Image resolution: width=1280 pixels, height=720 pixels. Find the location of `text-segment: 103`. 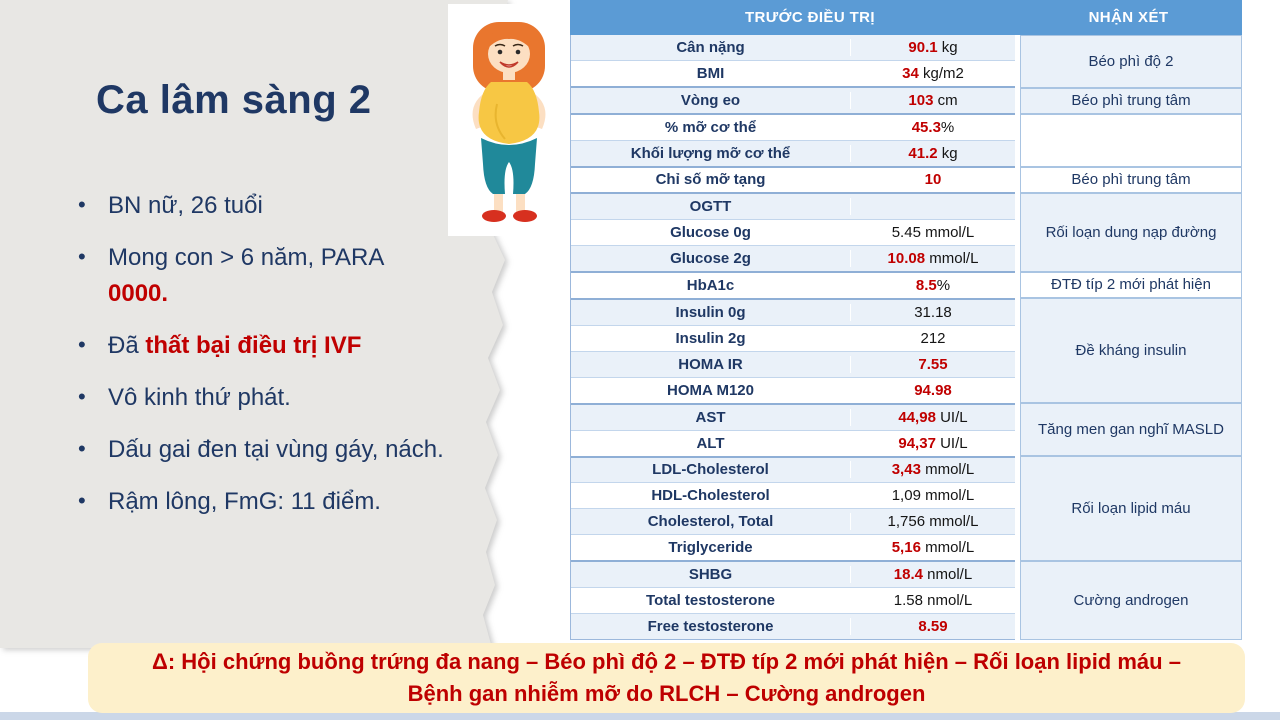

text-segment: 103 is located at coordinates (921, 100).